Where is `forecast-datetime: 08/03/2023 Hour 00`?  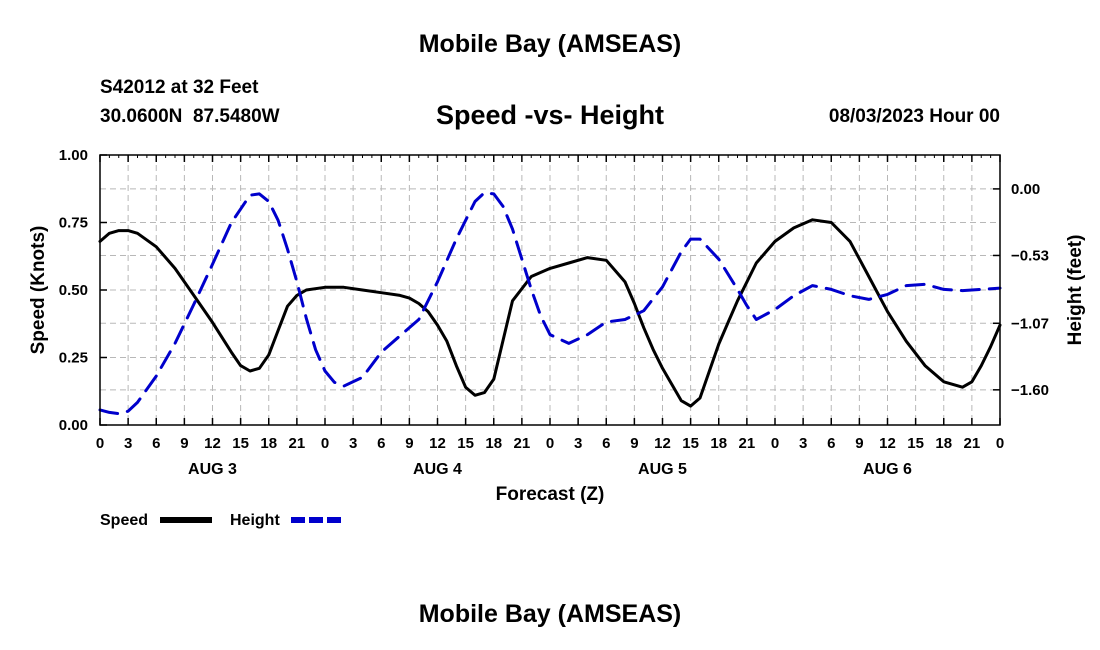
forecast-datetime: 08/03/2023 Hour 00 is located at coordinates (914, 116).